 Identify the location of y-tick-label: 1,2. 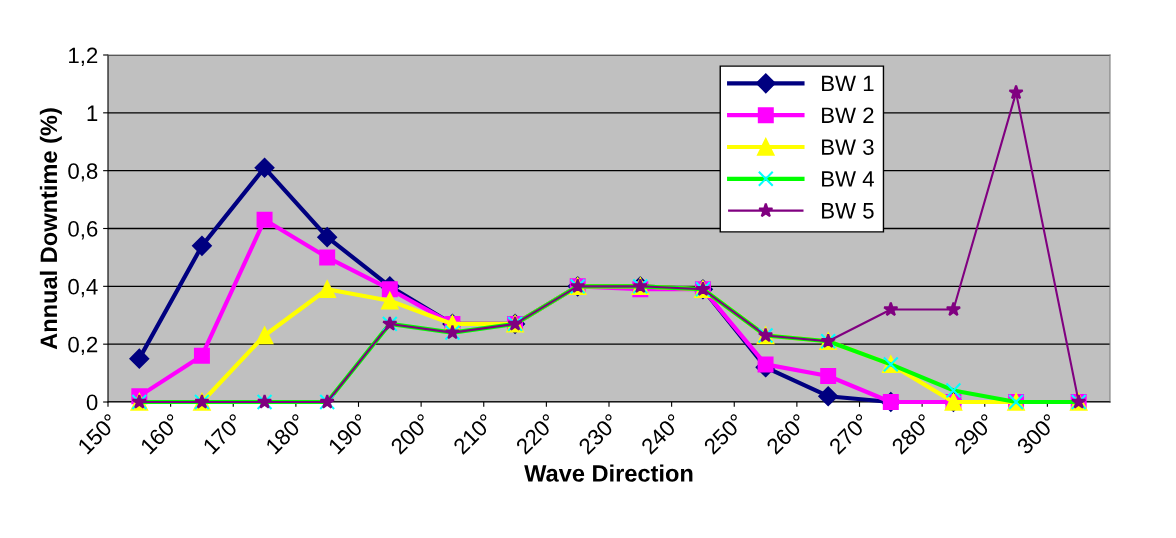
(83, 56).